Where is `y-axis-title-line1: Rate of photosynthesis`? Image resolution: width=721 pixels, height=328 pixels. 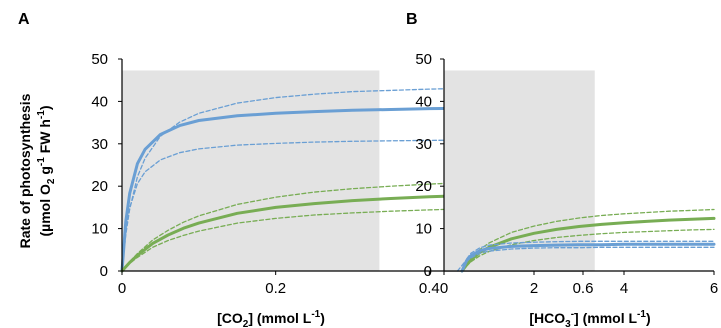
y-axis-title-line1: Rate of photosynthesis is located at coordinates (25, 170).